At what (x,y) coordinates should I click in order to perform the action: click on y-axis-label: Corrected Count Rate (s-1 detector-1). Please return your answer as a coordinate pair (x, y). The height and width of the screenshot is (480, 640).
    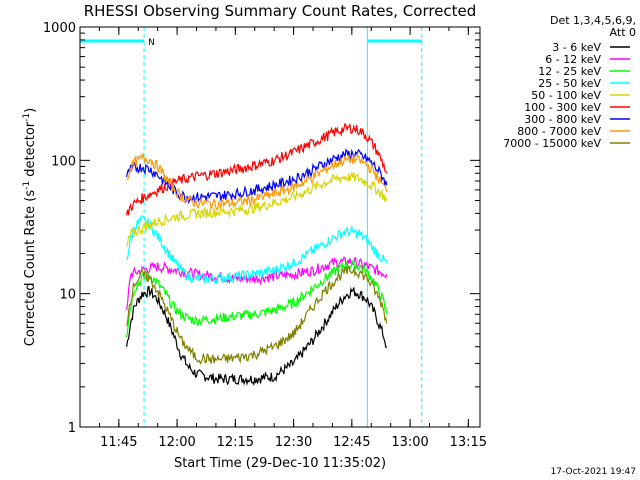
    Looking at the image, I should click on (30, 227).